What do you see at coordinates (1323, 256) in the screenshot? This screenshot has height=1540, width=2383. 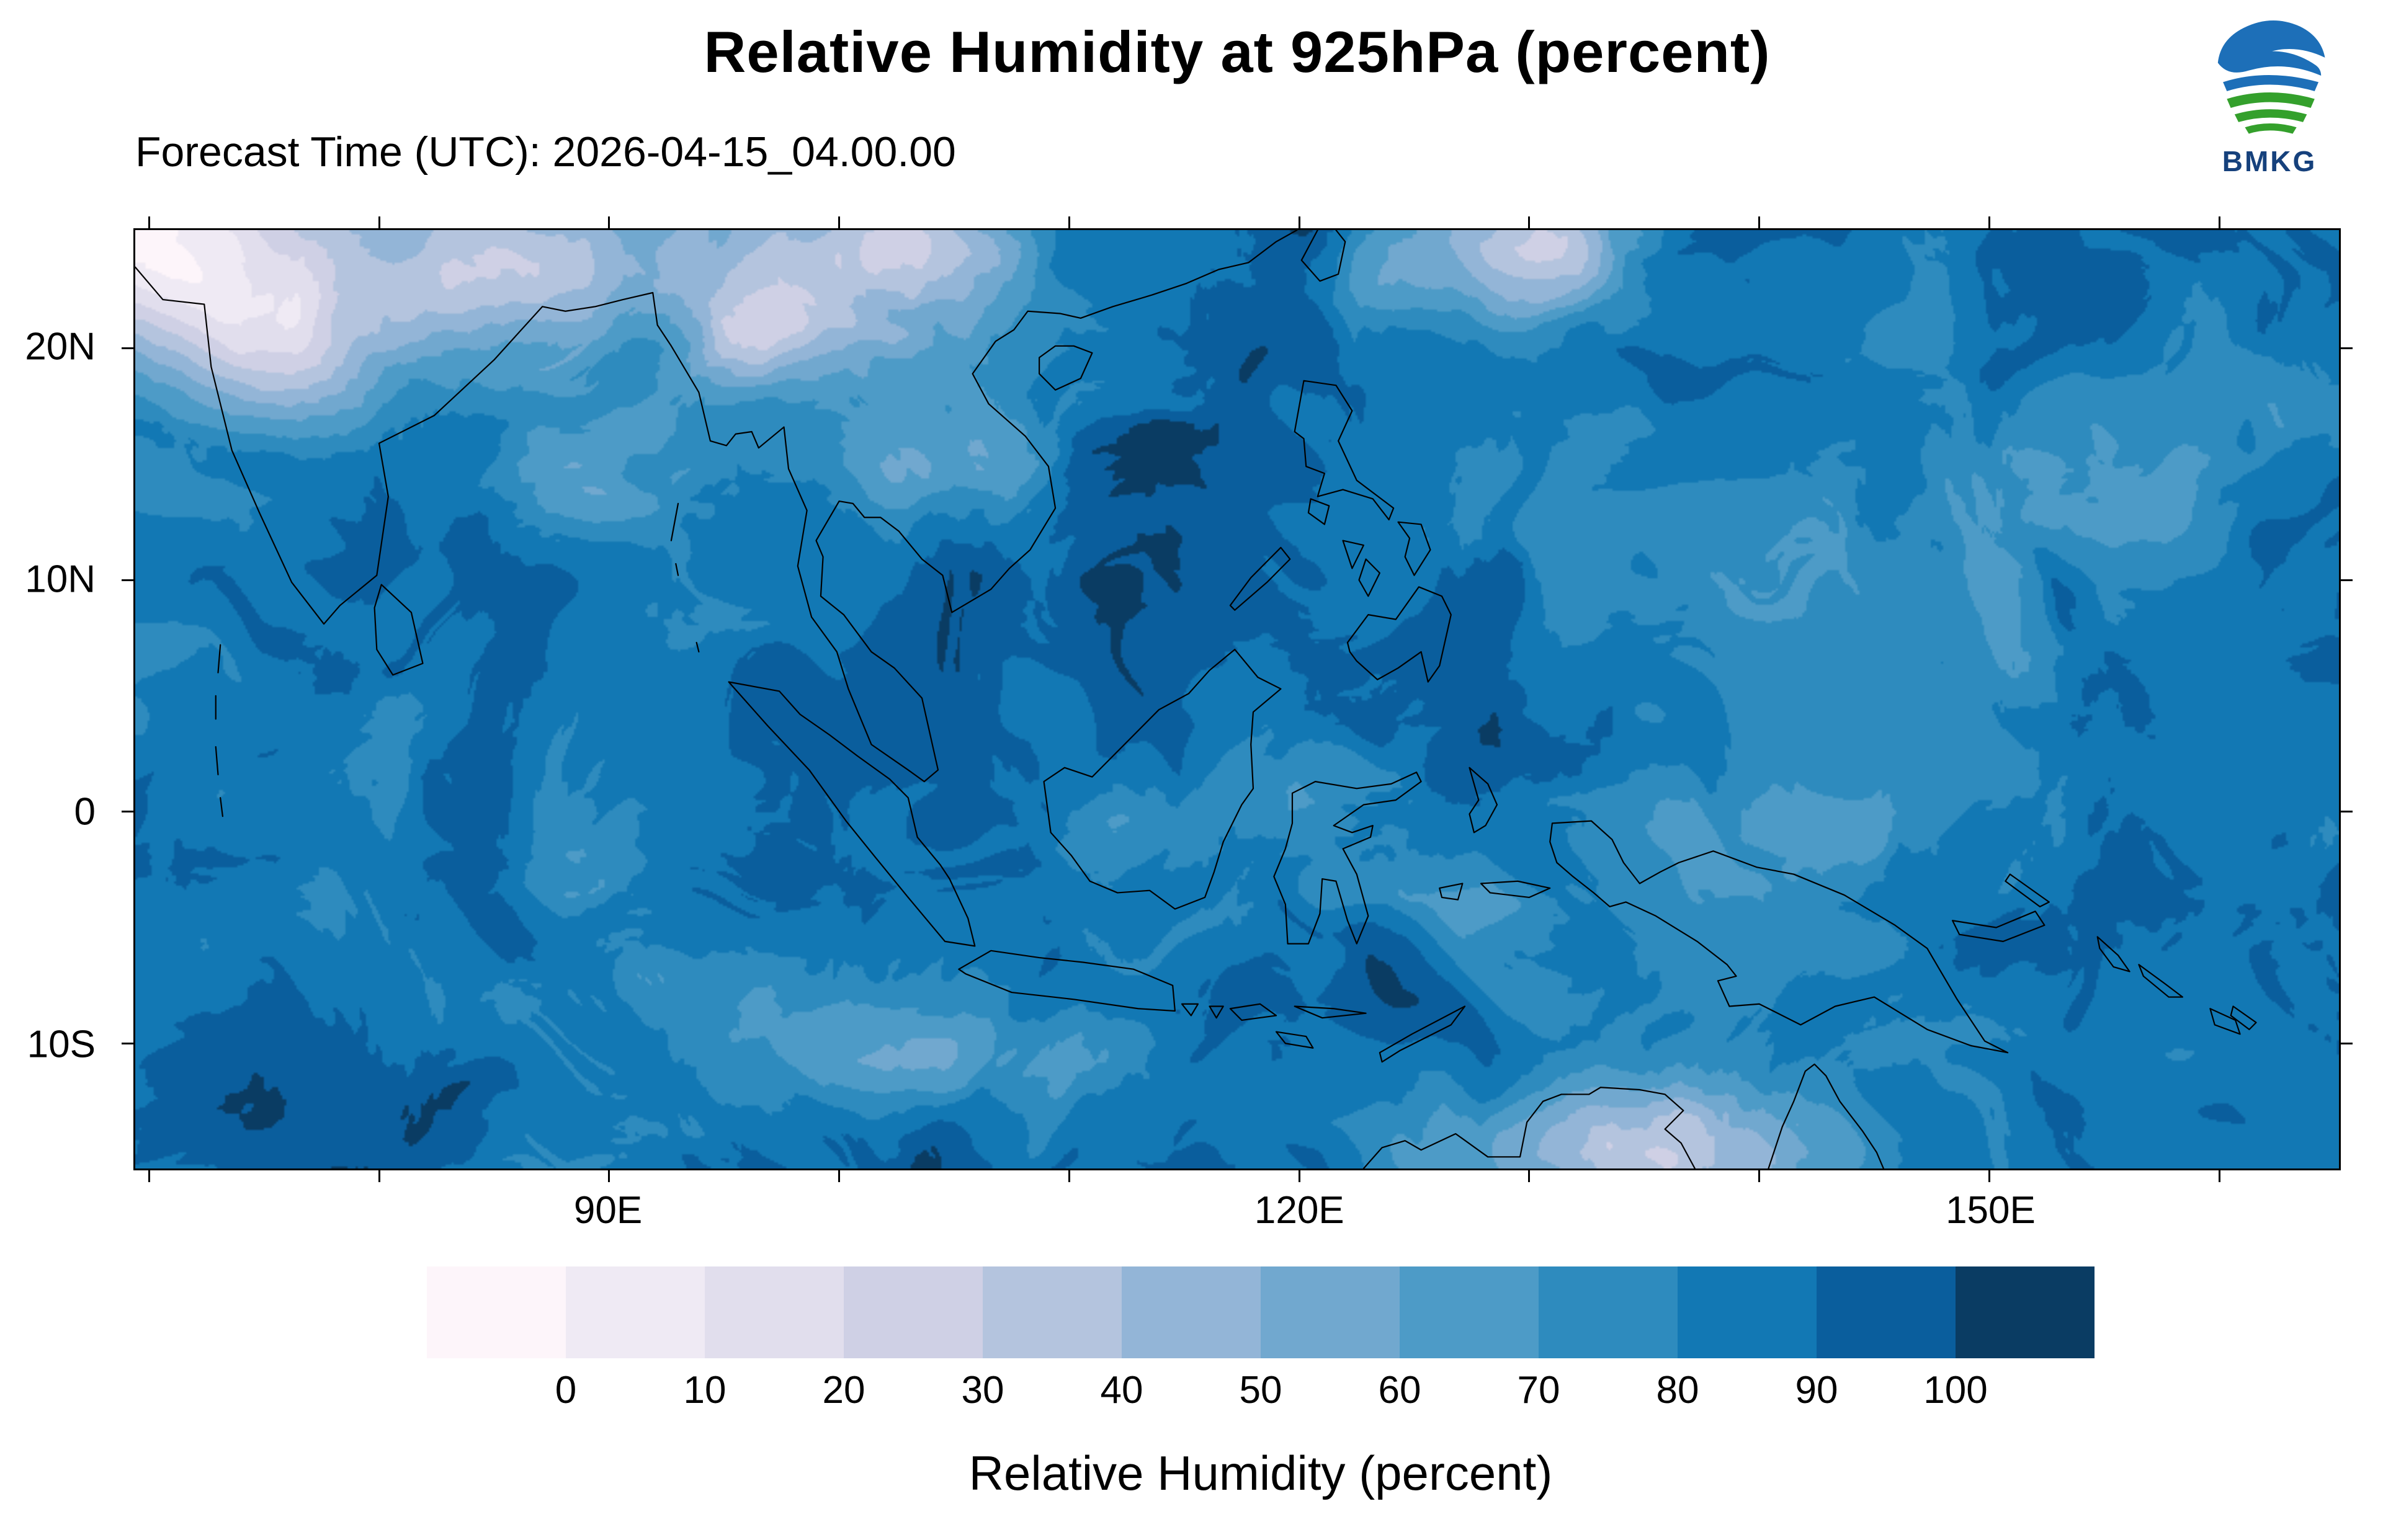 I see `coastline-taiwan` at bounding box center [1323, 256].